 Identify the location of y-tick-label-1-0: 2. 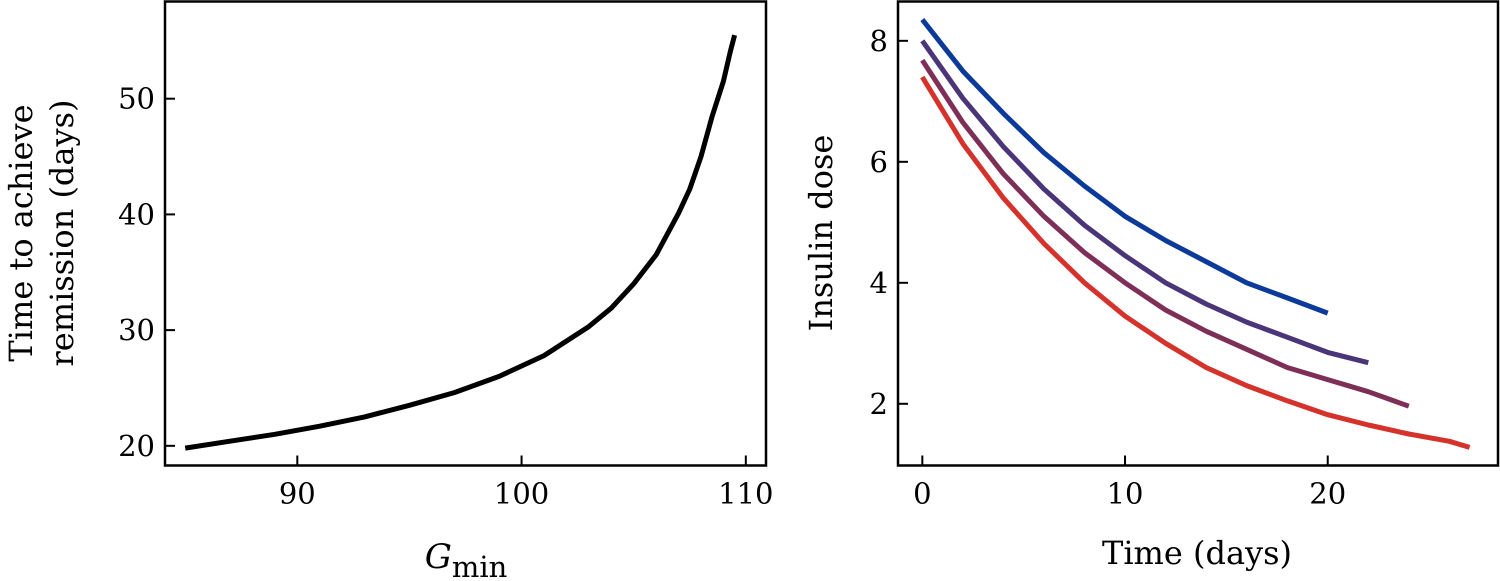
(879, 404).